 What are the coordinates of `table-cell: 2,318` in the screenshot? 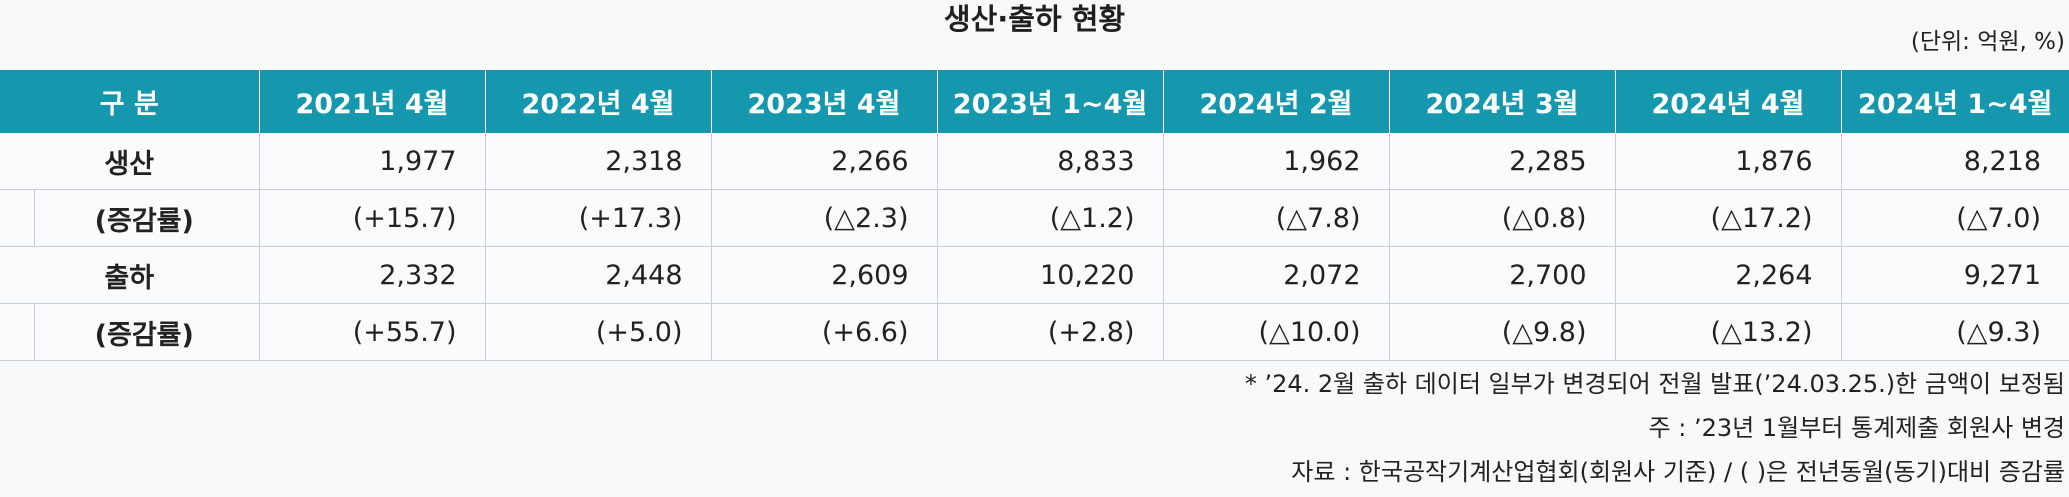 It's located at (597, 161).